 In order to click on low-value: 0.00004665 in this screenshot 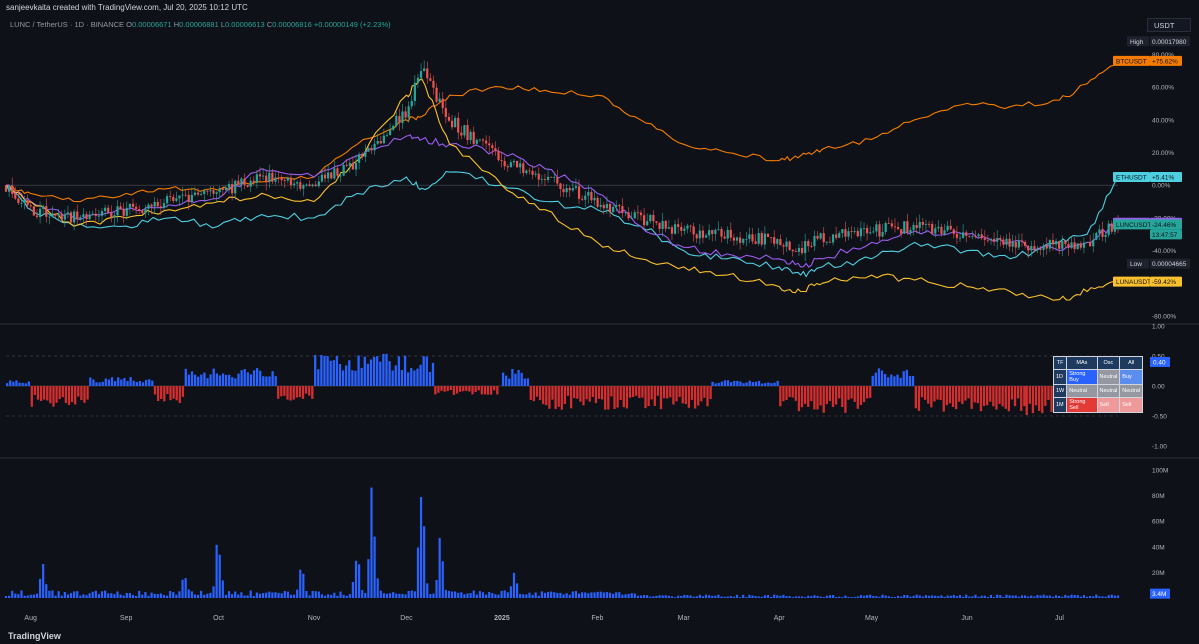, I will do `click(1169, 264)`.